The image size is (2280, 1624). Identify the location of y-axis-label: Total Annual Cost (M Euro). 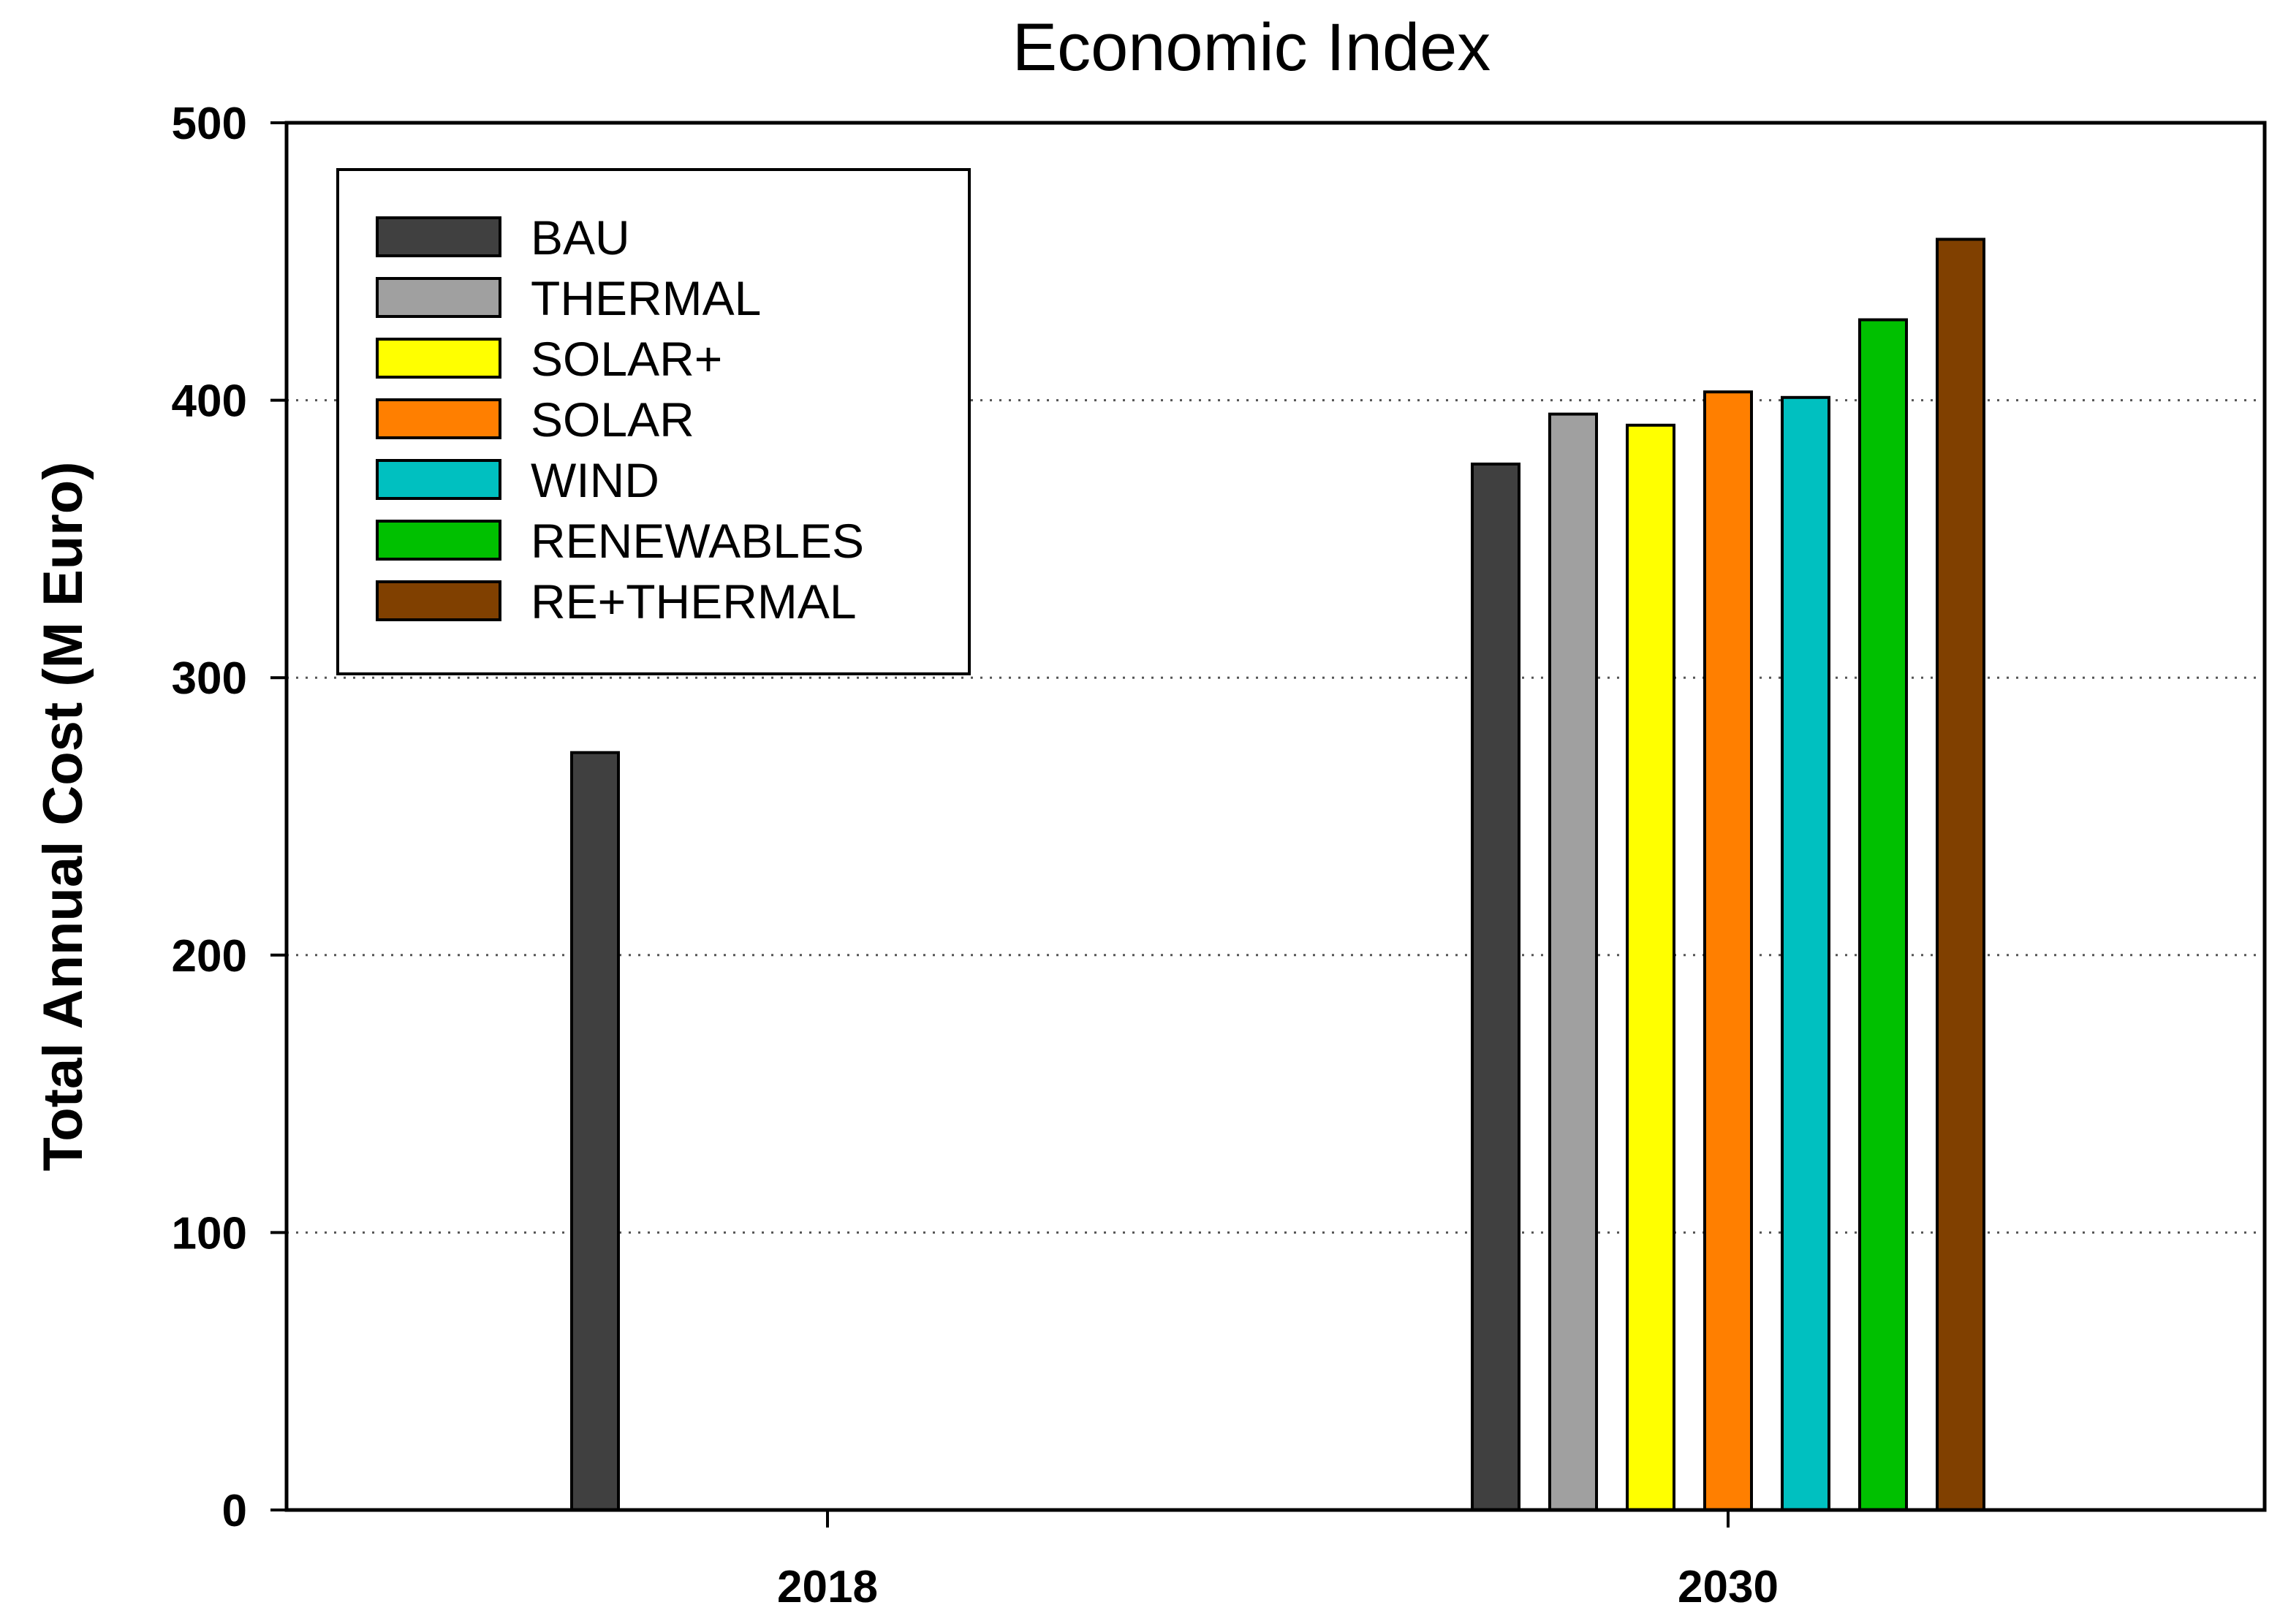
(63, 816).